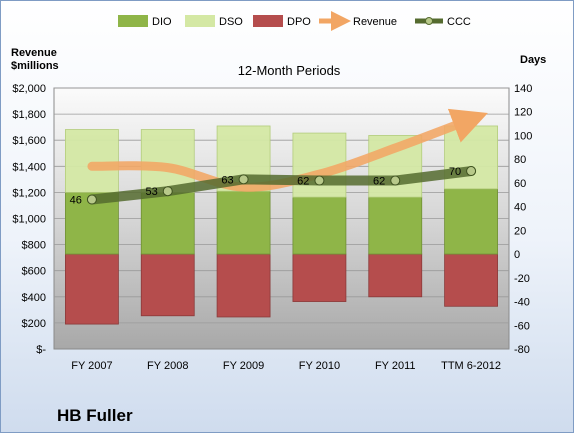 The image size is (574, 433). Describe the element at coordinates (395, 366) in the screenshot. I see `x-tick-label: FY 2011` at that location.